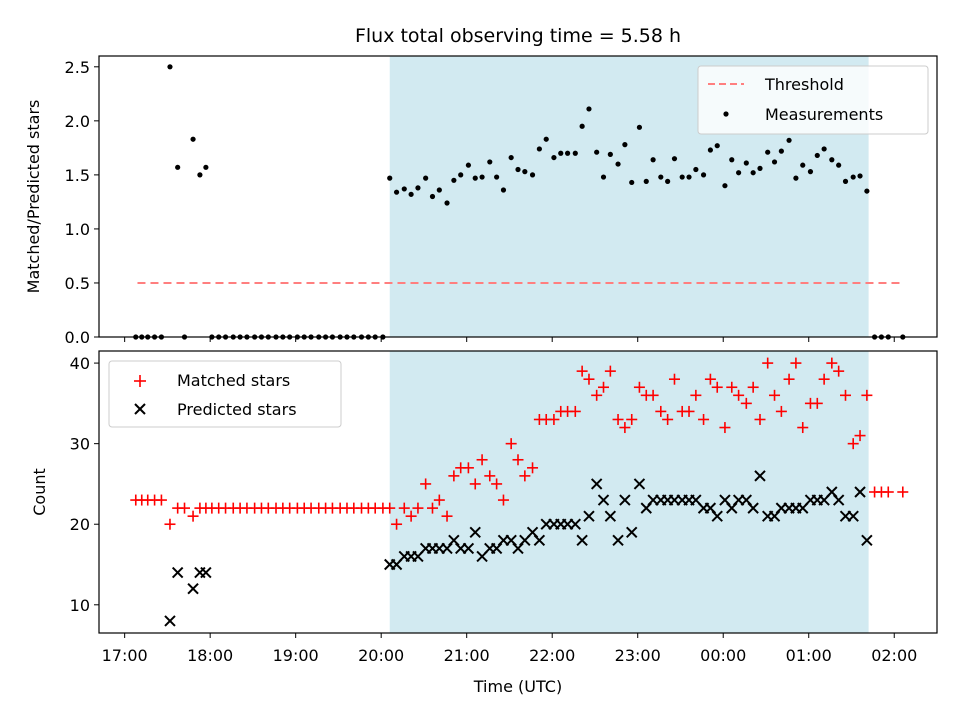 The height and width of the screenshot is (720, 960). What do you see at coordinates (140, 381) in the screenshot?
I see `legend-matched-sample` at bounding box center [140, 381].